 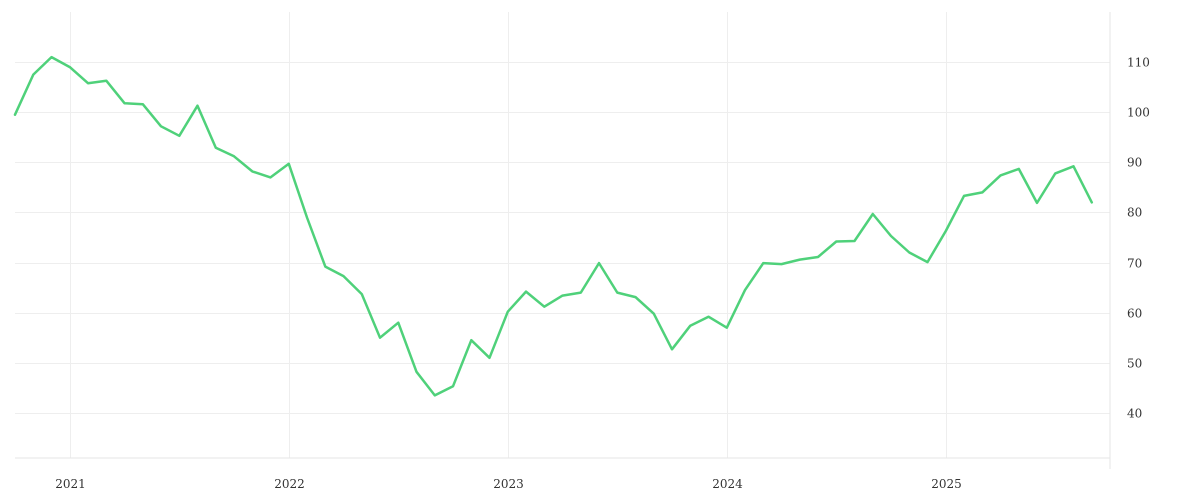 I want to click on x-tick-label: 2021, so click(x=70, y=484).